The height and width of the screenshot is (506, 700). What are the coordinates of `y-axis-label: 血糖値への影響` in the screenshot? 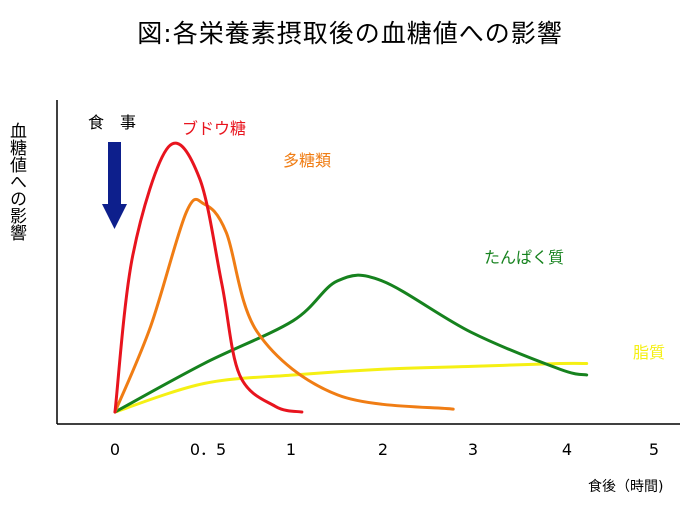 It's located at (16, 181).